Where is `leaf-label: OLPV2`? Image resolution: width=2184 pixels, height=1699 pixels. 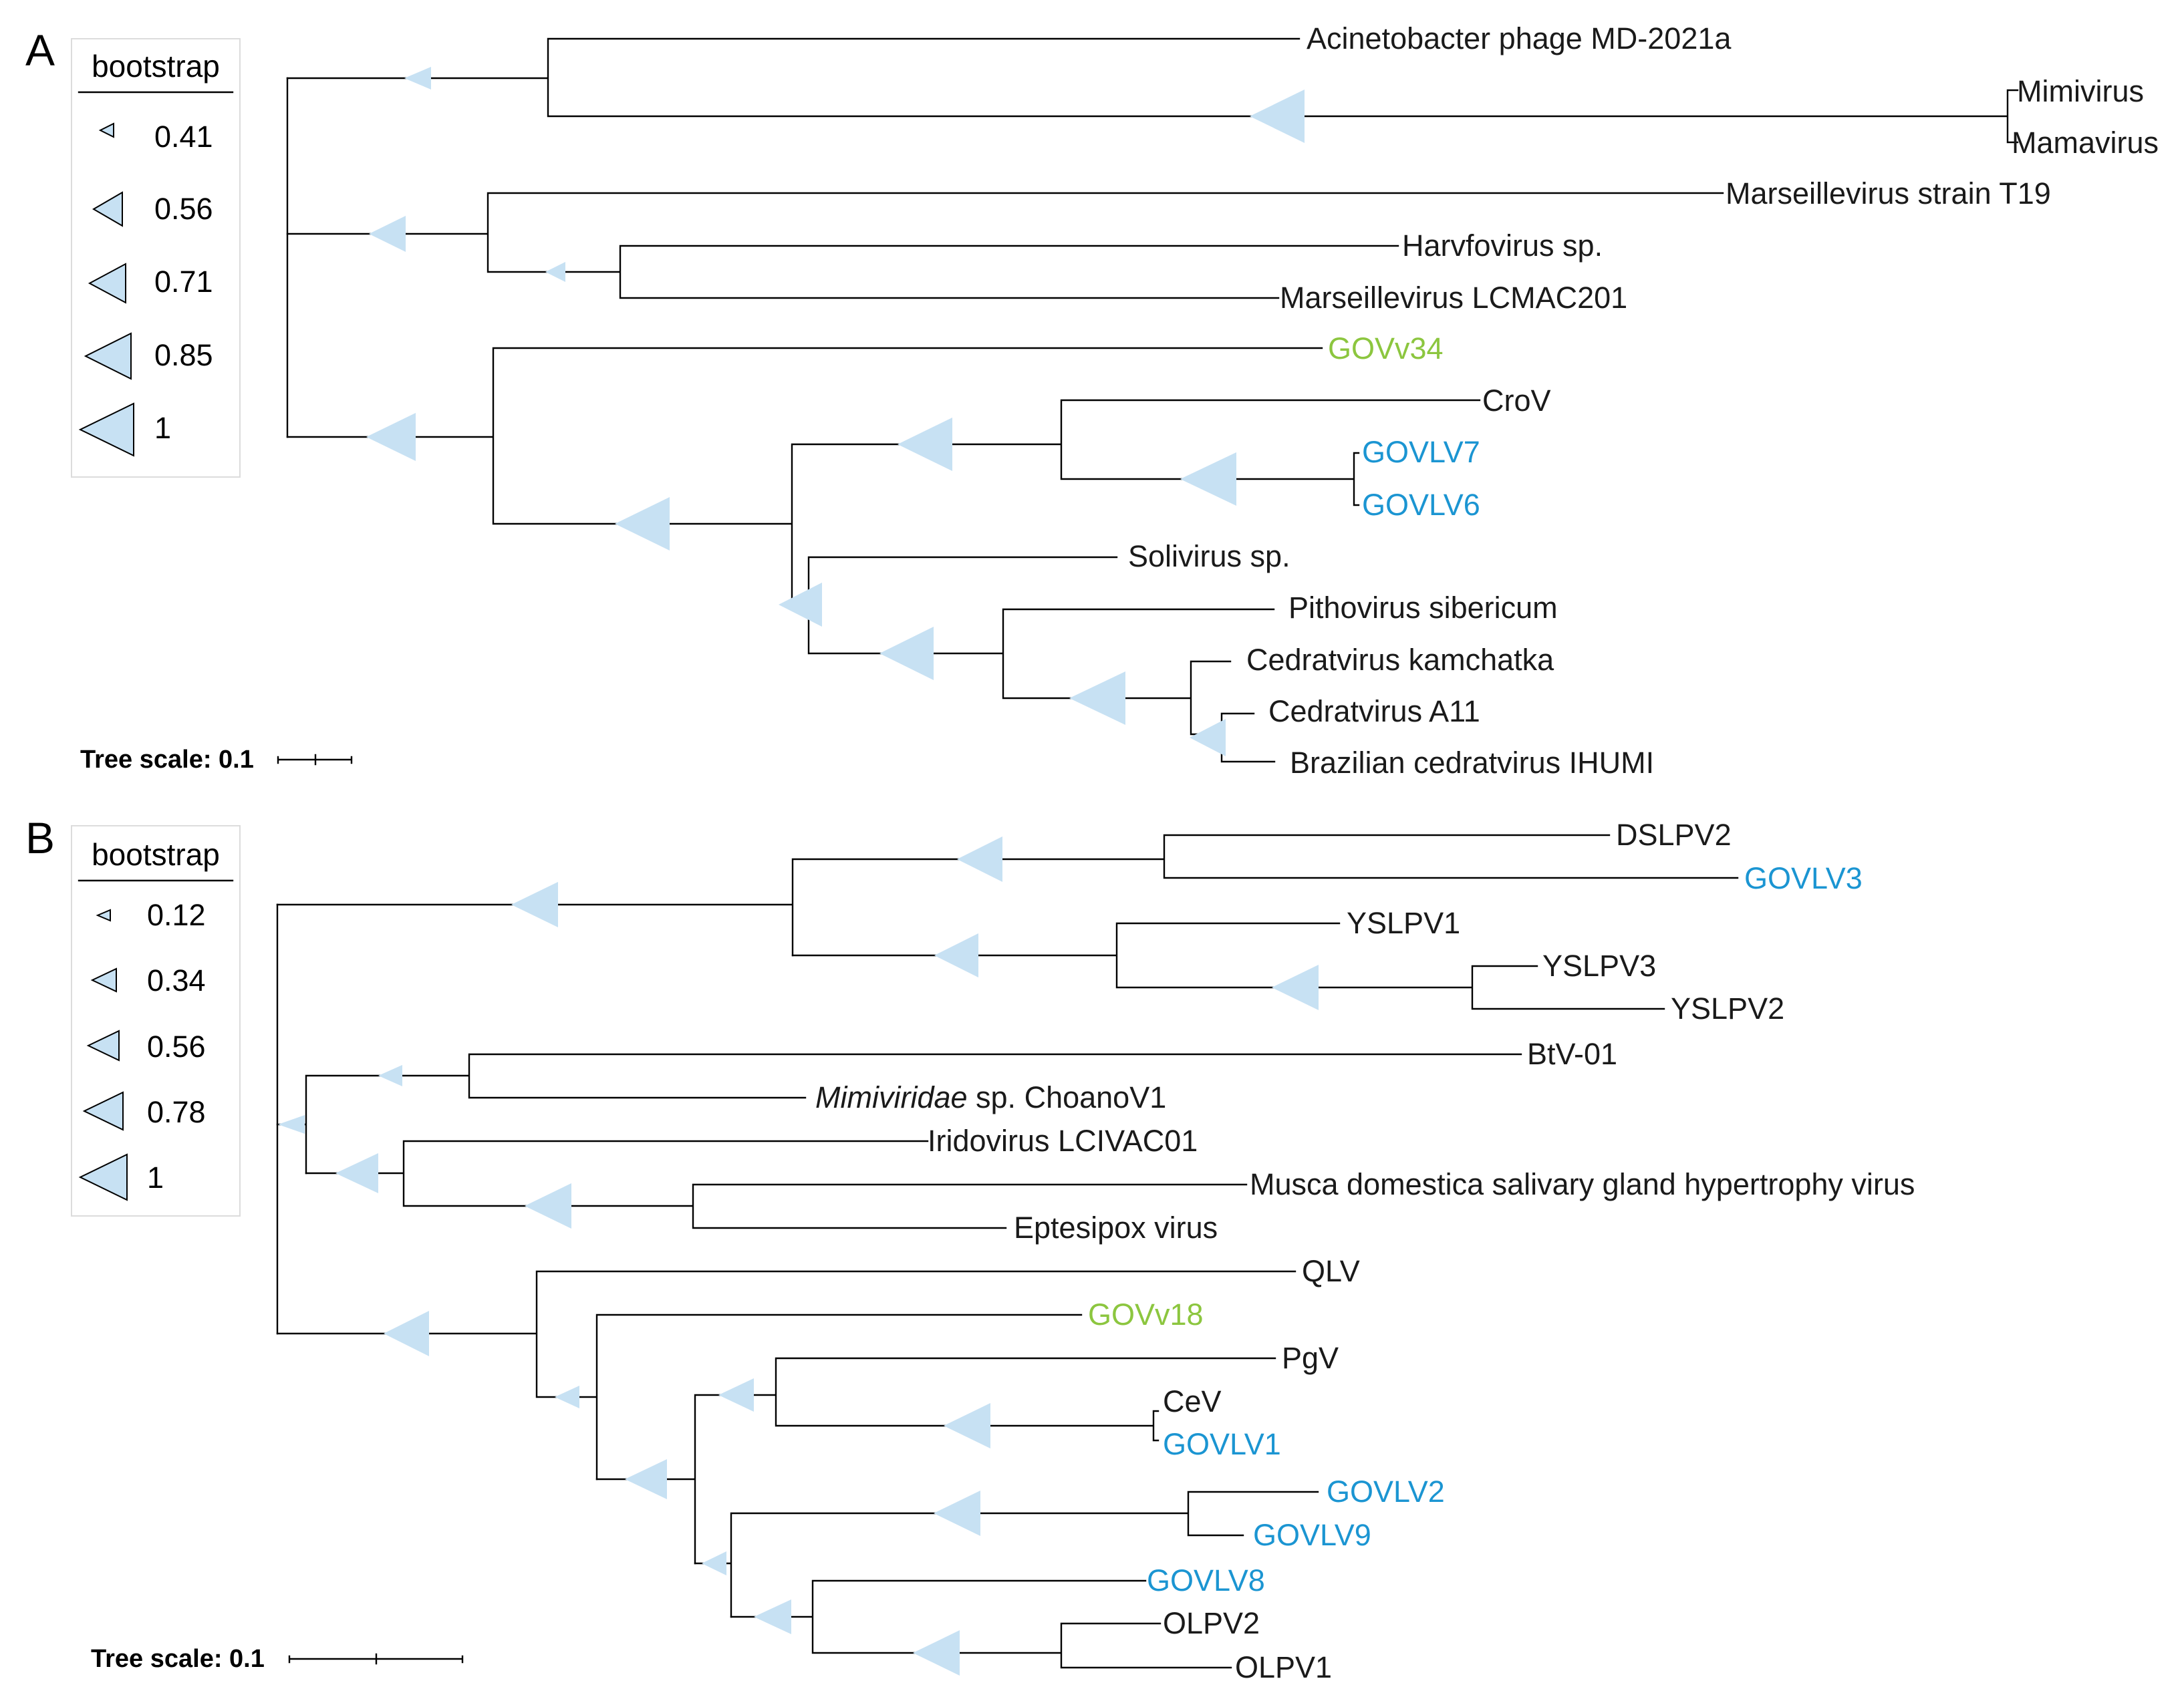
leaf-label: OLPV2 is located at coordinates (1211, 1623).